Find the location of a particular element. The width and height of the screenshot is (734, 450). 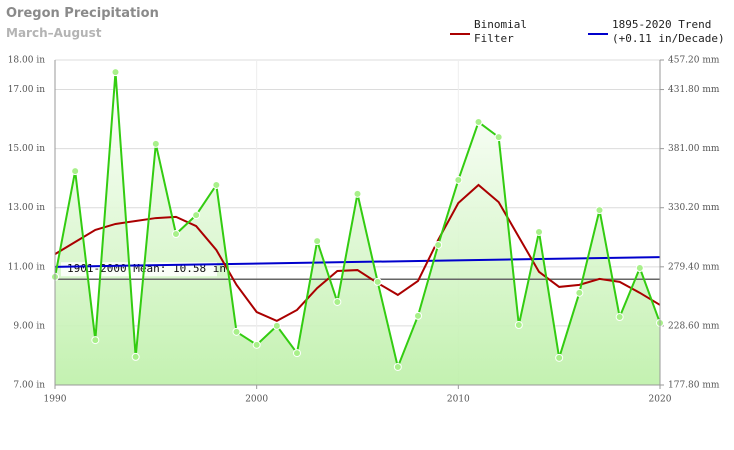

y2-tick-label: 228.60 mm is located at coordinates (694, 326).